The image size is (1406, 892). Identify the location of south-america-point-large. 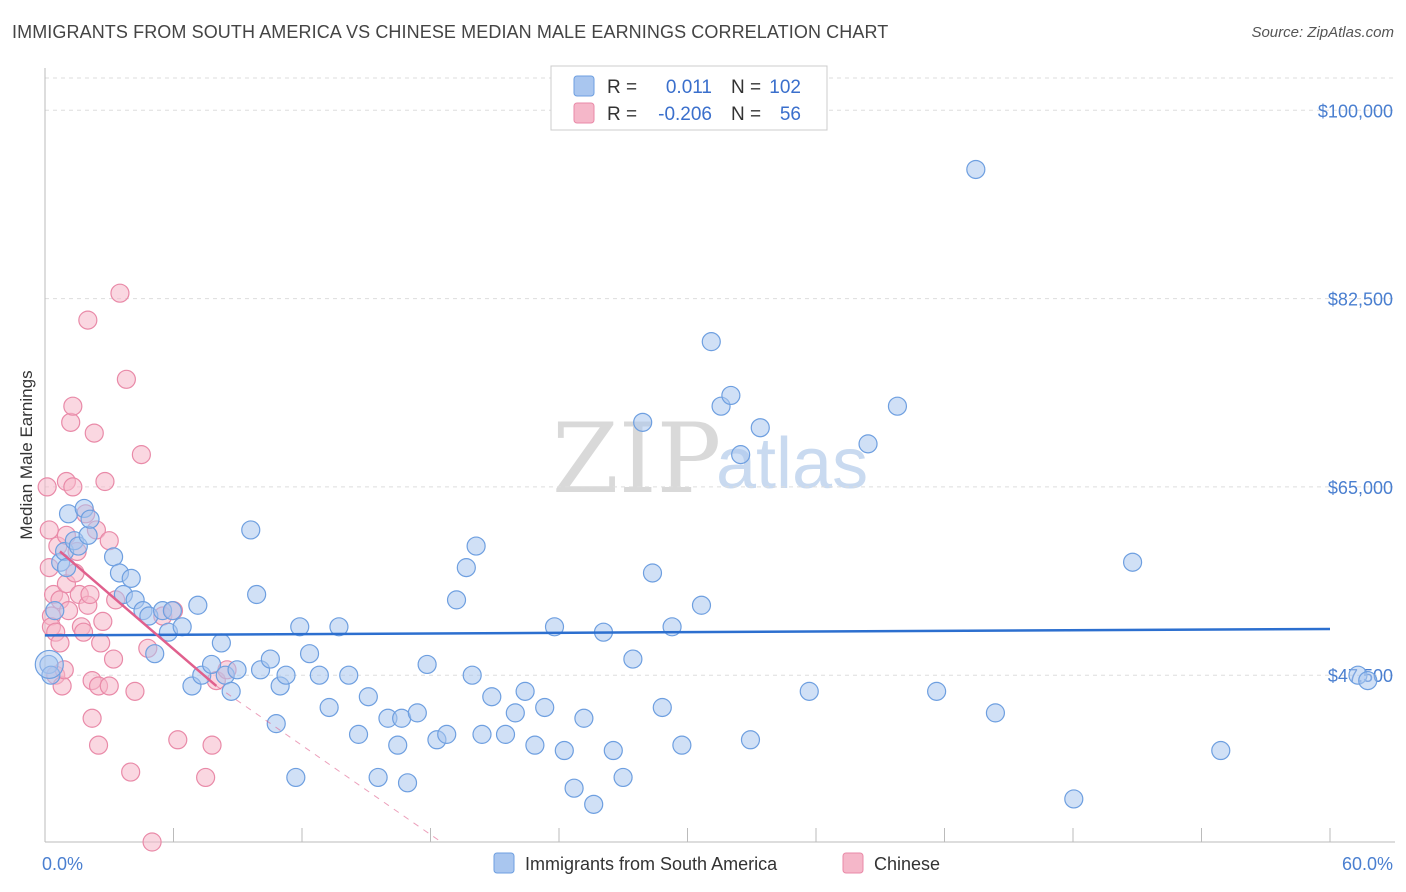
(49, 664).